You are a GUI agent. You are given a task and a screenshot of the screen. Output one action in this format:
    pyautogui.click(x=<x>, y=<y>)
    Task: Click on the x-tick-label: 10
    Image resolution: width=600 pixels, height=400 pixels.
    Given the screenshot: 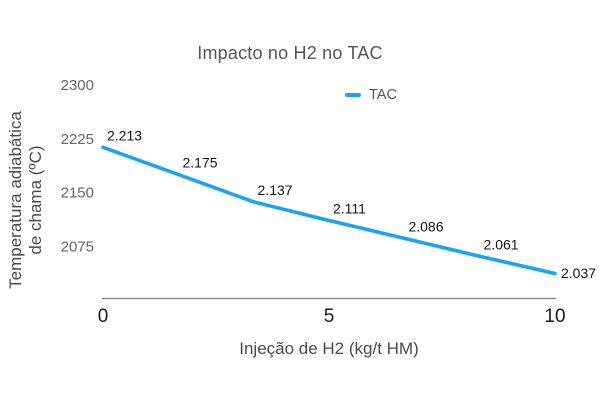 What is the action you would take?
    pyautogui.click(x=554, y=316)
    